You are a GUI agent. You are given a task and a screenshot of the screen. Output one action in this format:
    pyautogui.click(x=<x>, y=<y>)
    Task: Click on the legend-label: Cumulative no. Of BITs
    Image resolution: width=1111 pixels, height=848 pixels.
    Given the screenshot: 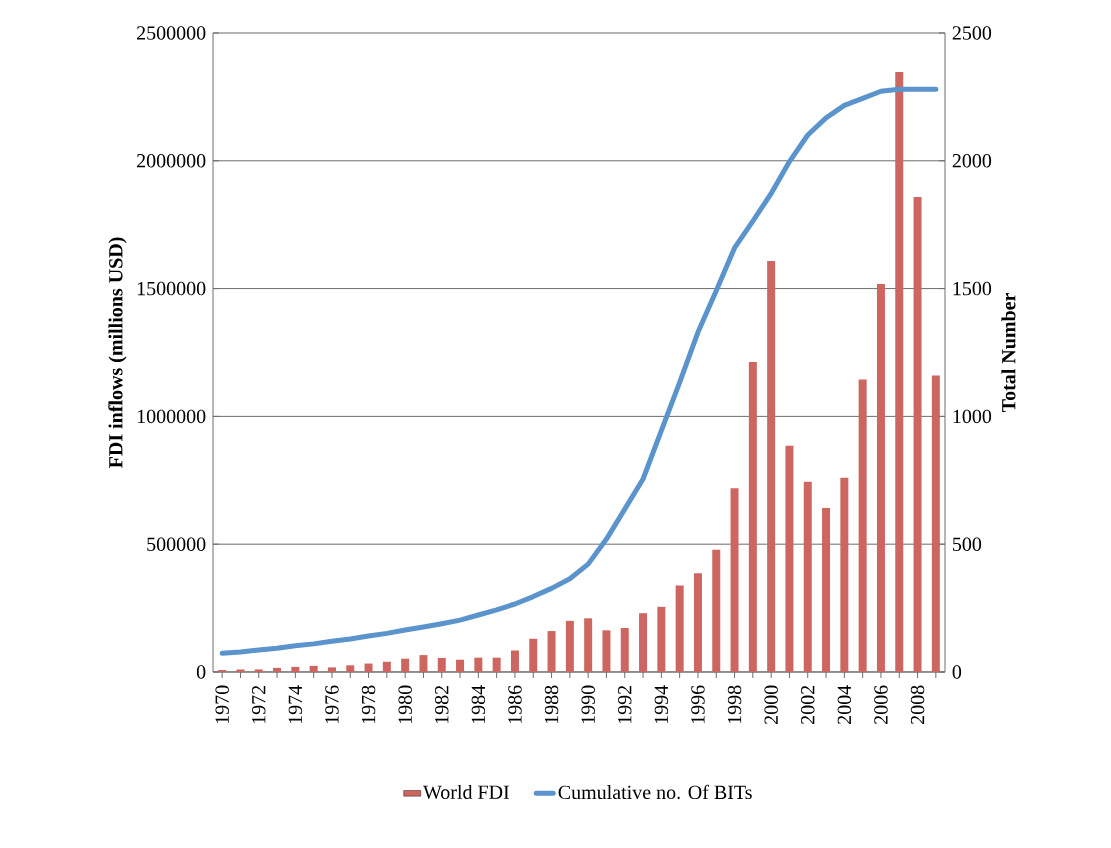 What is the action you would take?
    pyautogui.click(x=655, y=792)
    